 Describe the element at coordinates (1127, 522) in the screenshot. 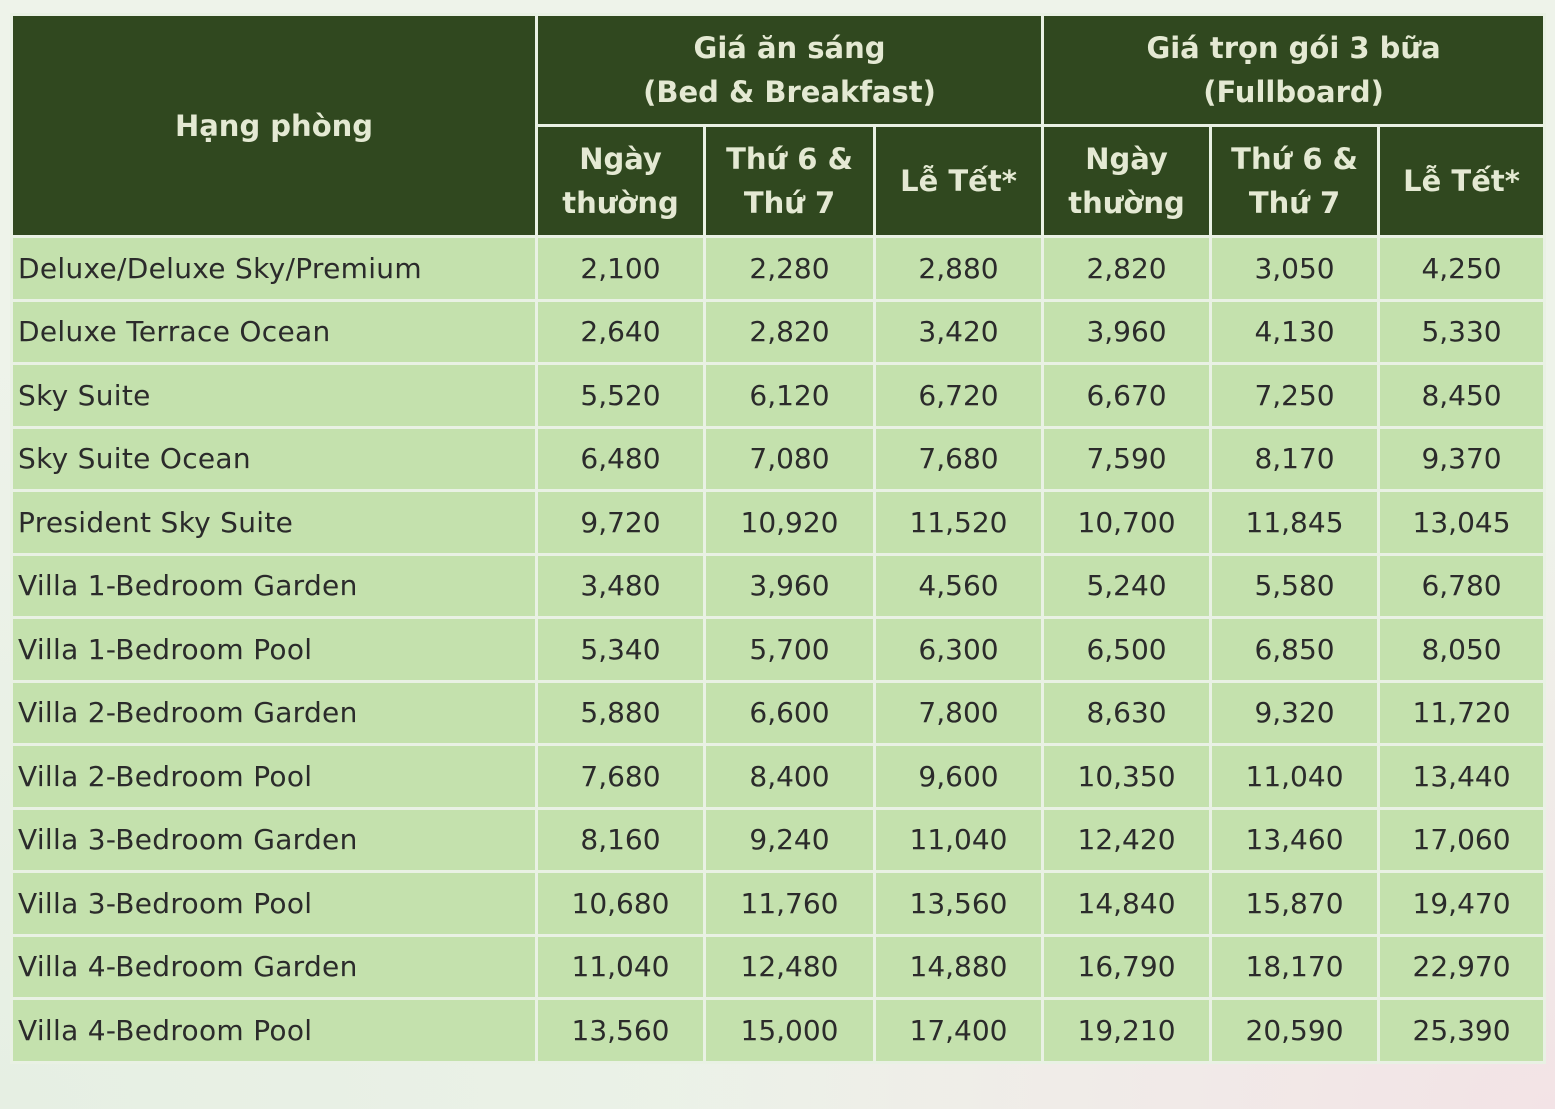

I see `price-cell: 10,700` at that location.